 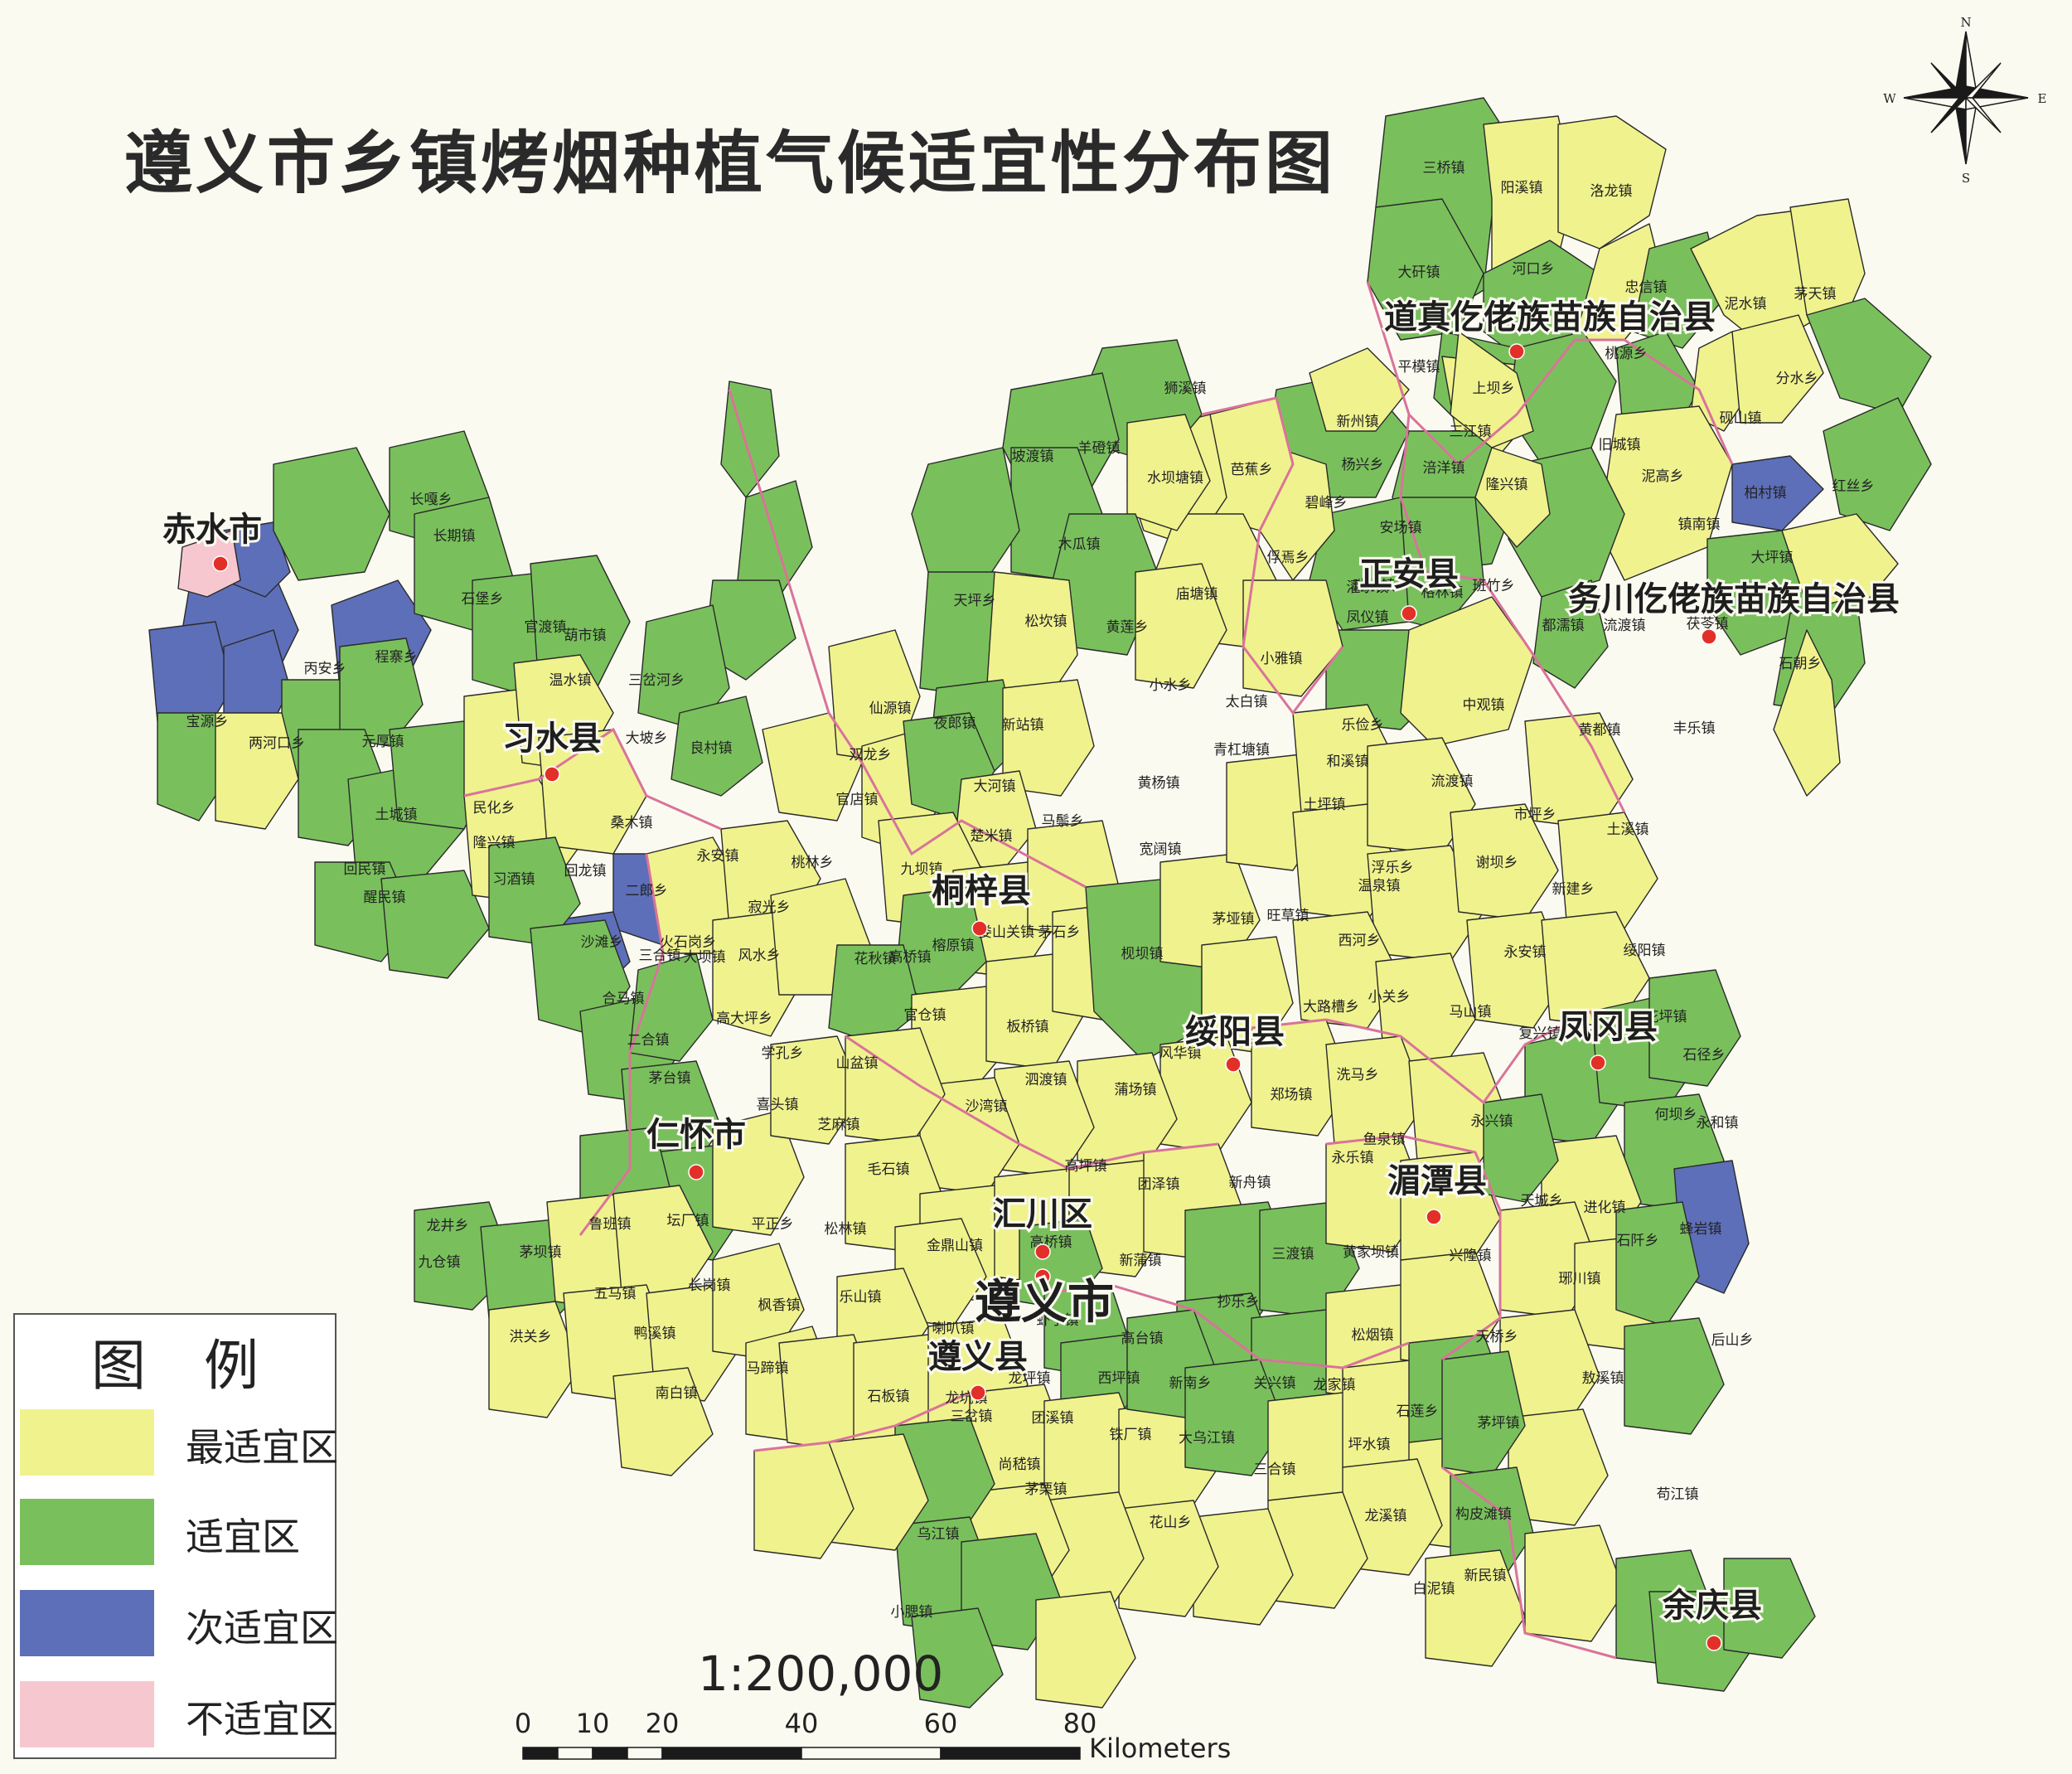 I want to click on scale-tick-label: 10, so click(x=592, y=1723).